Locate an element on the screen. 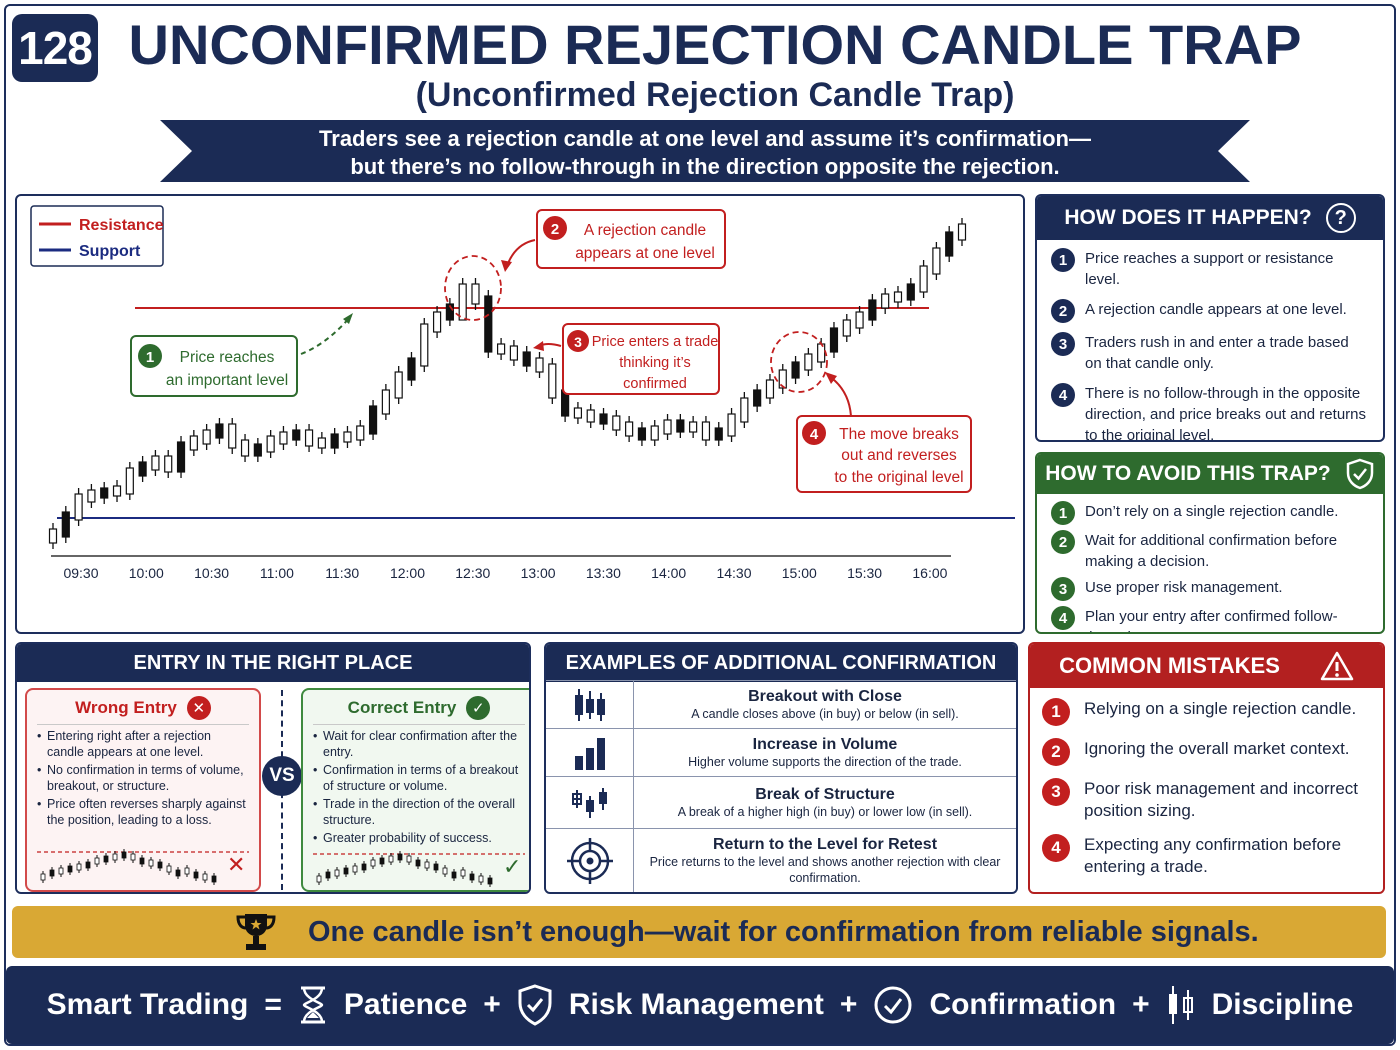 The width and height of the screenshot is (1400, 1050). page-subtitle: (Unconfirmed Rejection Candle Trap) is located at coordinates (715, 95).